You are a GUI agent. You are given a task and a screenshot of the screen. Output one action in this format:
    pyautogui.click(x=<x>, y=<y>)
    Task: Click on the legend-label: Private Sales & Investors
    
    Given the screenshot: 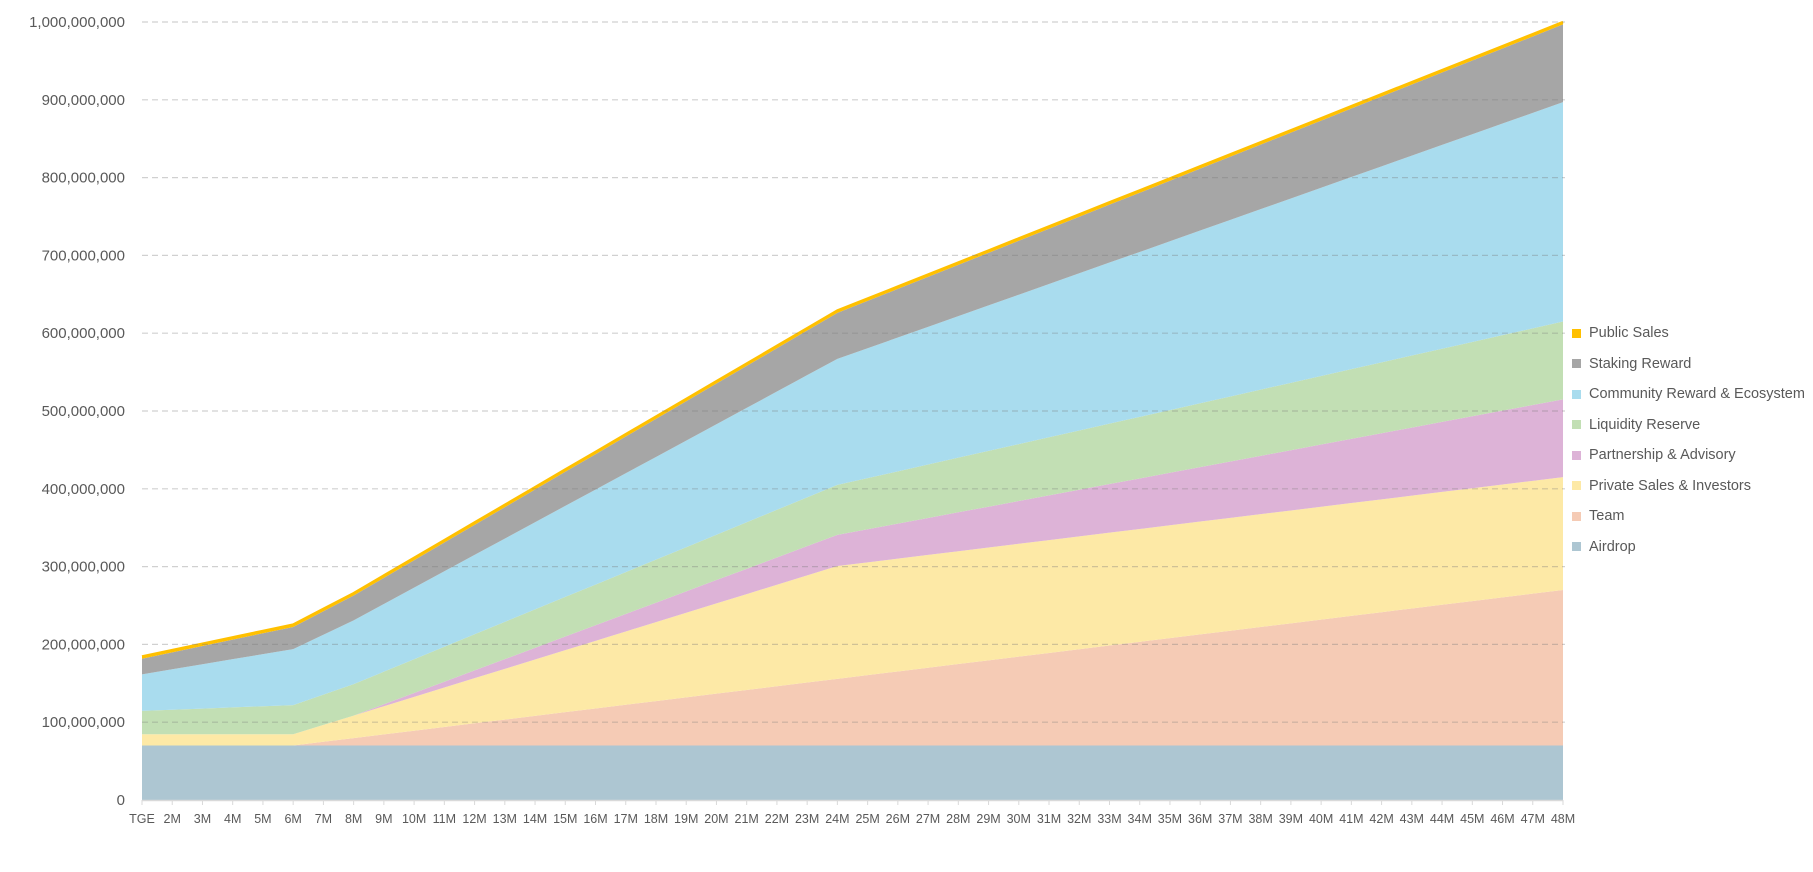 What is the action you would take?
    pyautogui.click(x=1670, y=485)
    